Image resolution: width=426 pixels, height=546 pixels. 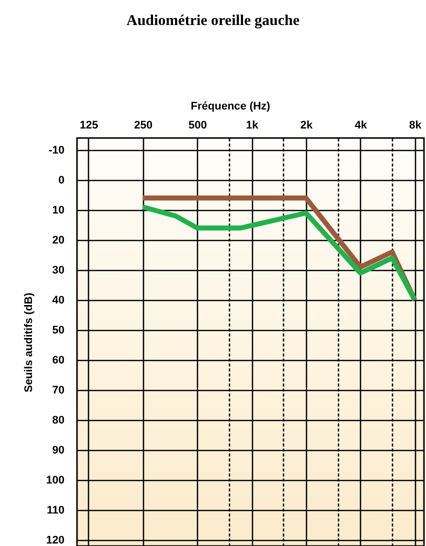 What do you see at coordinates (58, 270) in the screenshot?
I see `y-tick-label: 30` at bounding box center [58, 270].